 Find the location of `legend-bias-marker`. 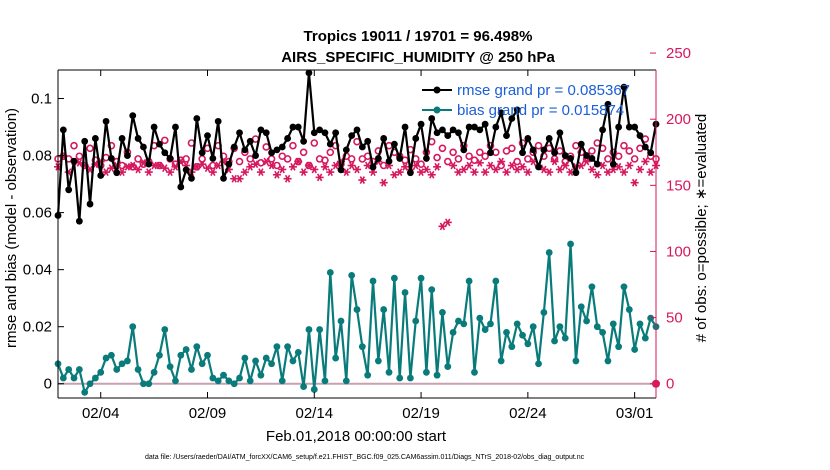

legend-bias-marker is located at coordinates (437, 110).